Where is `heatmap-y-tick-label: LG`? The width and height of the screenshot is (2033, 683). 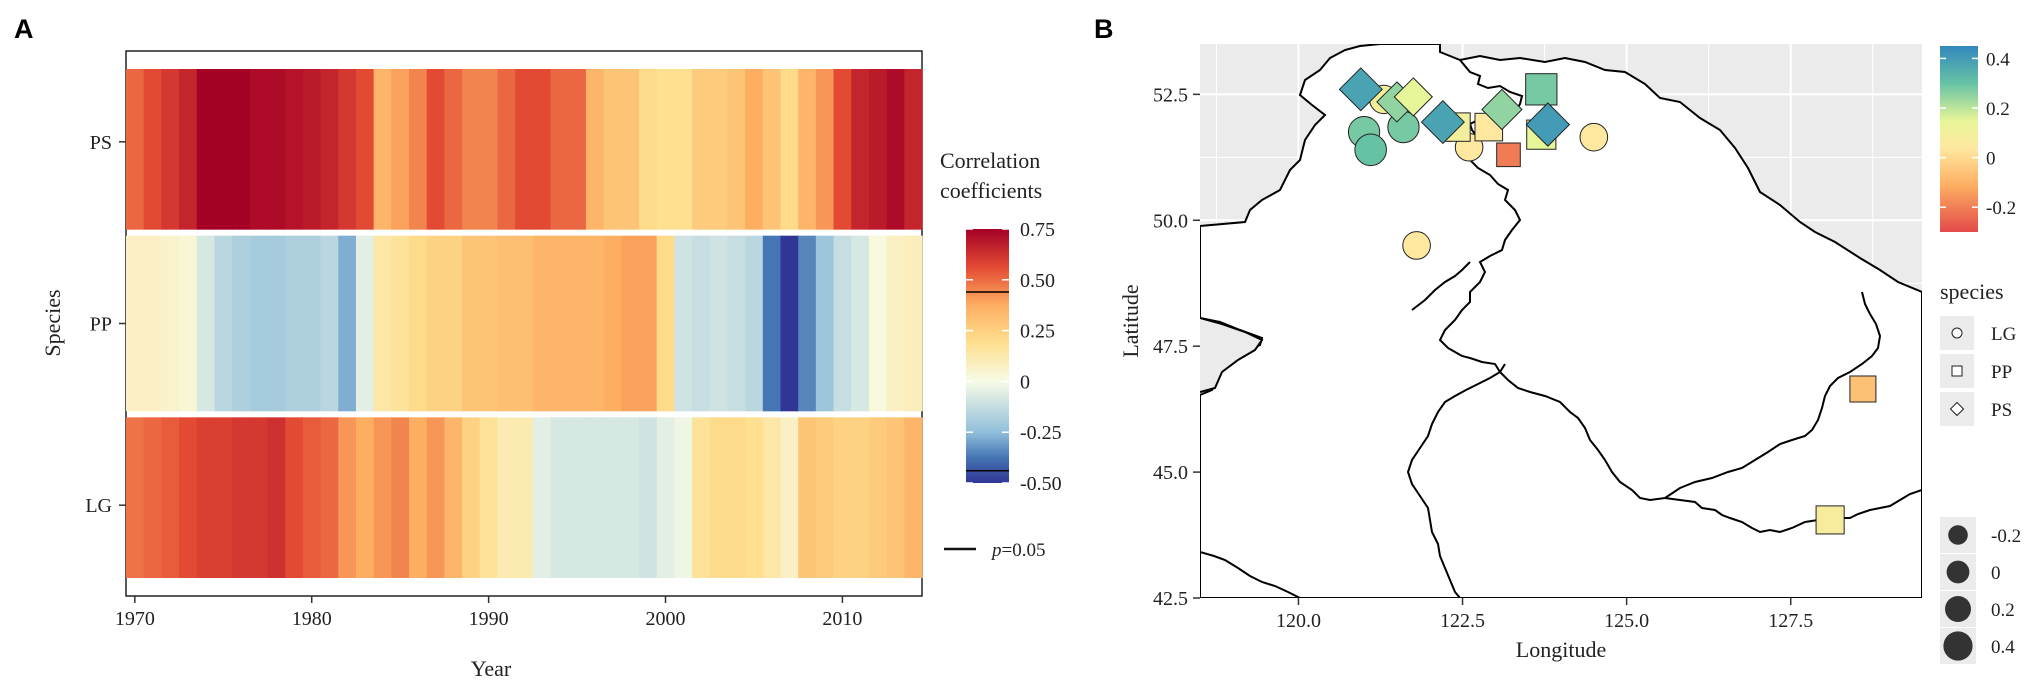 heatmap-y-tick-label: LG is located at coordinates (98, 506).